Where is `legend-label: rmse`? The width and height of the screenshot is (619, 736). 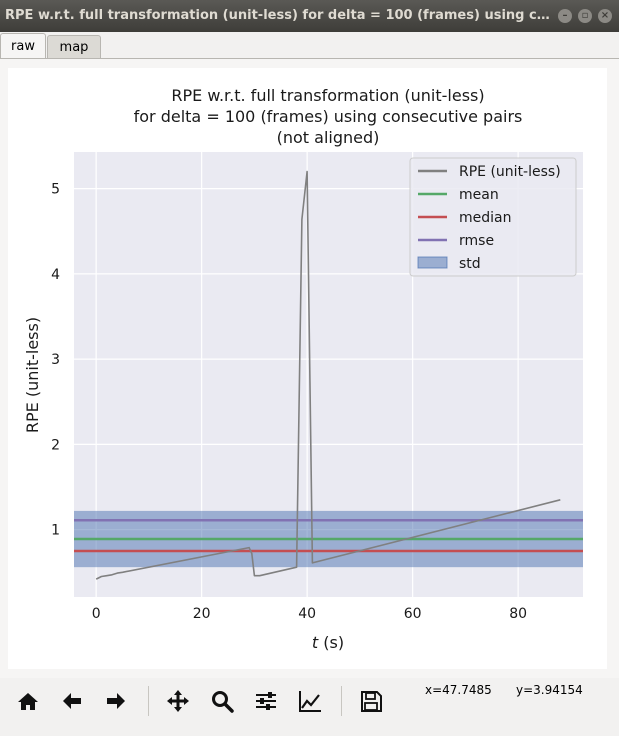
legend-label: rmse is located at coordinates (476, 241).